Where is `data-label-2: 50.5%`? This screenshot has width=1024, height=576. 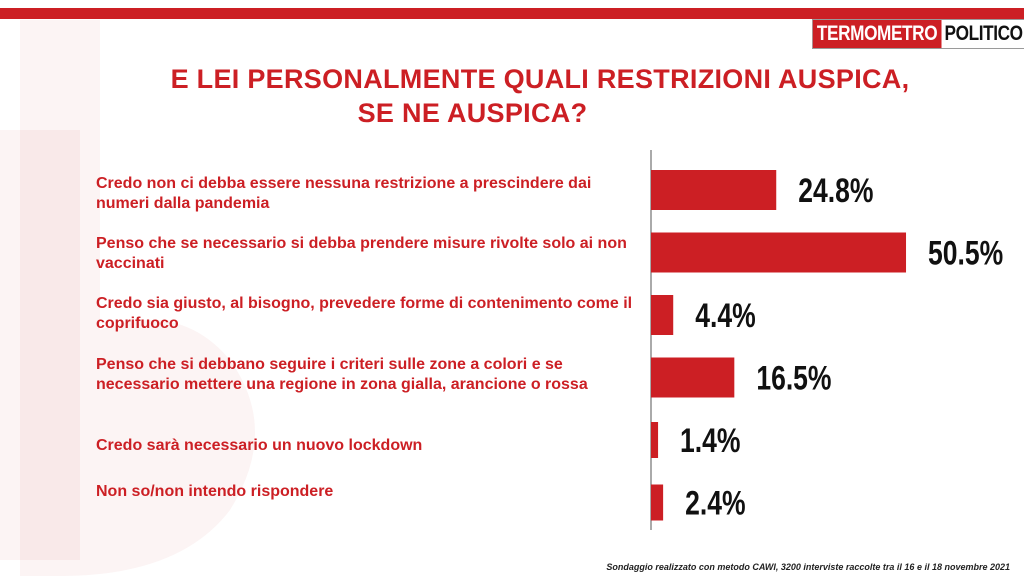
data-label-2: 50.5% is located at coordinates (965, 253).